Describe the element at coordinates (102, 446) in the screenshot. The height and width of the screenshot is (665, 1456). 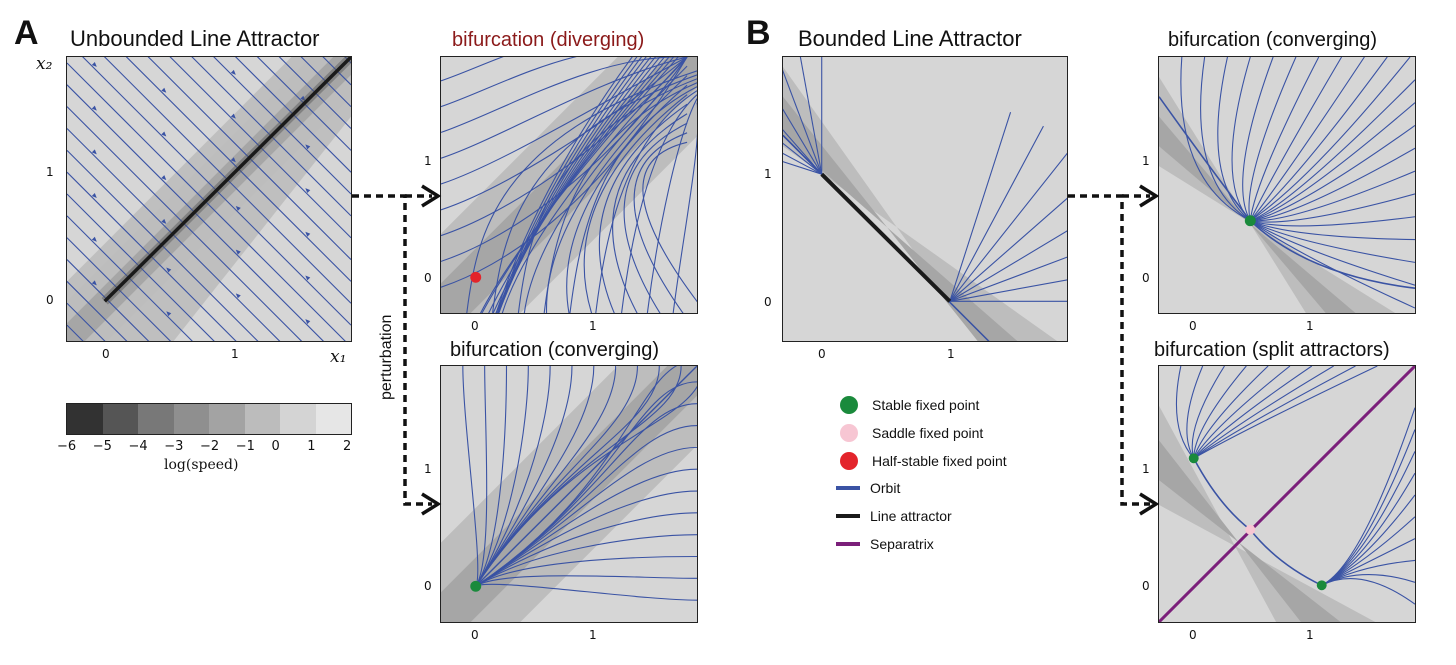
I see `colorbar-tick: −5` at that location.